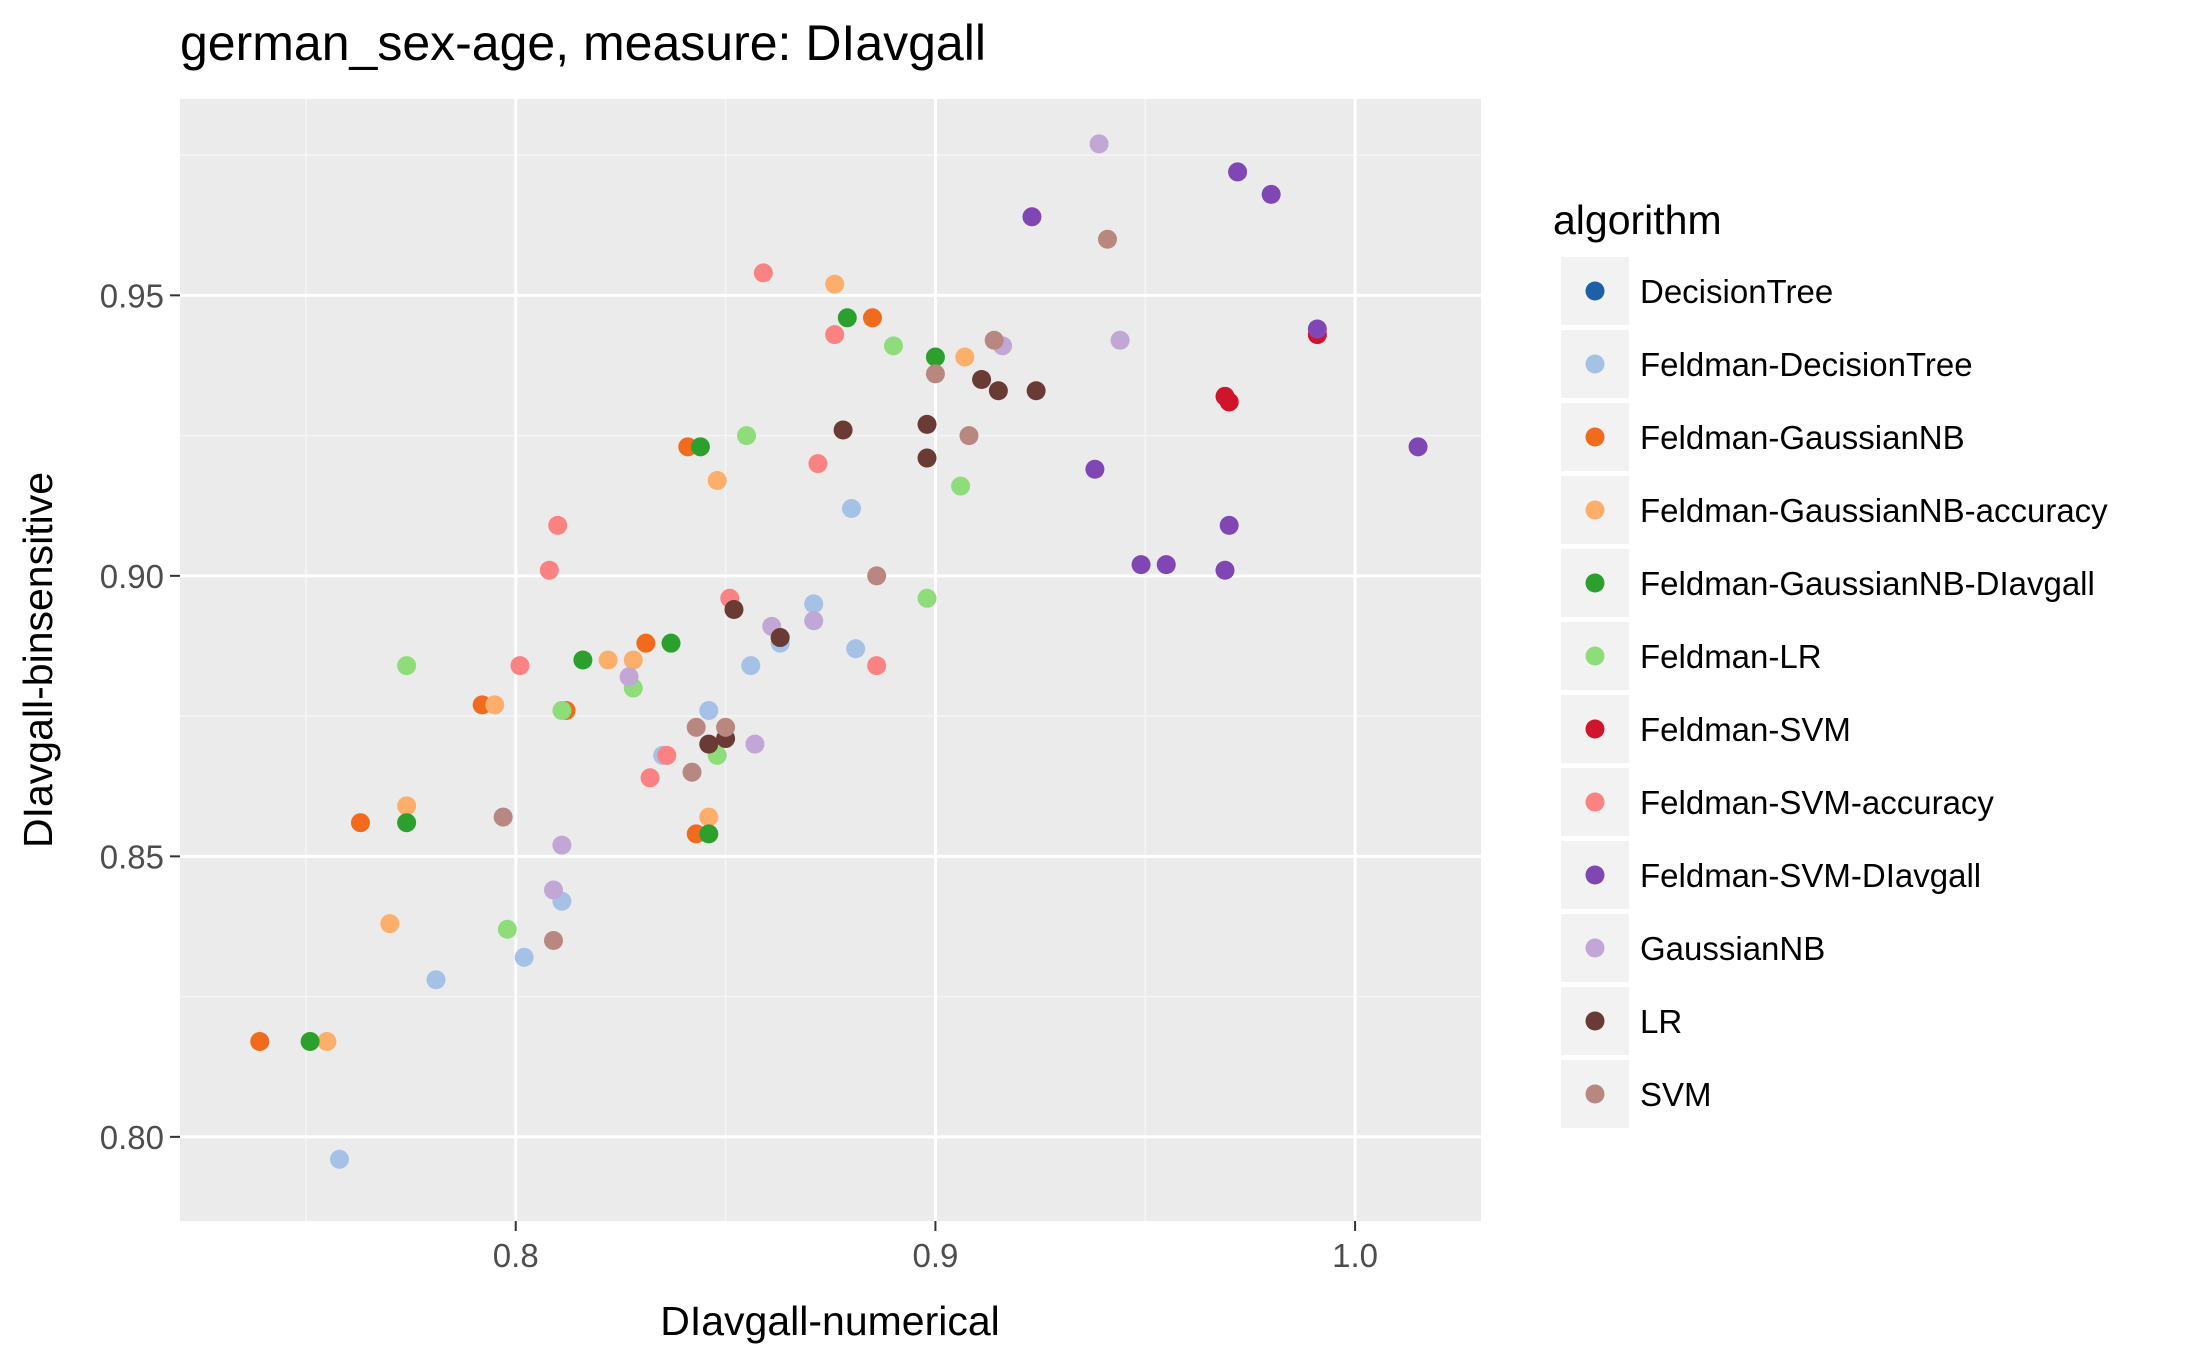 The image size is (2187, 1351). I want to click on x-tick-label: 0.8, so click(516, 1255).